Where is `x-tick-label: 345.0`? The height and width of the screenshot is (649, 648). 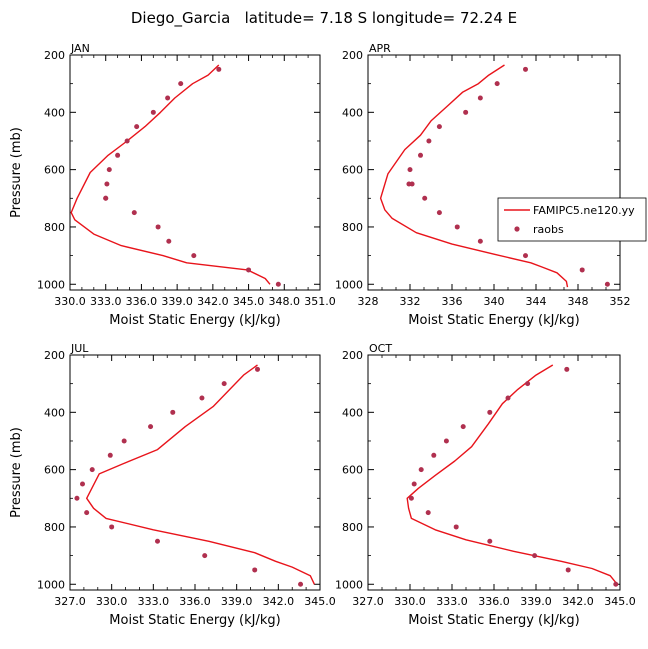
x-tick-label: 345.0 is located at coordinates (620, 601).